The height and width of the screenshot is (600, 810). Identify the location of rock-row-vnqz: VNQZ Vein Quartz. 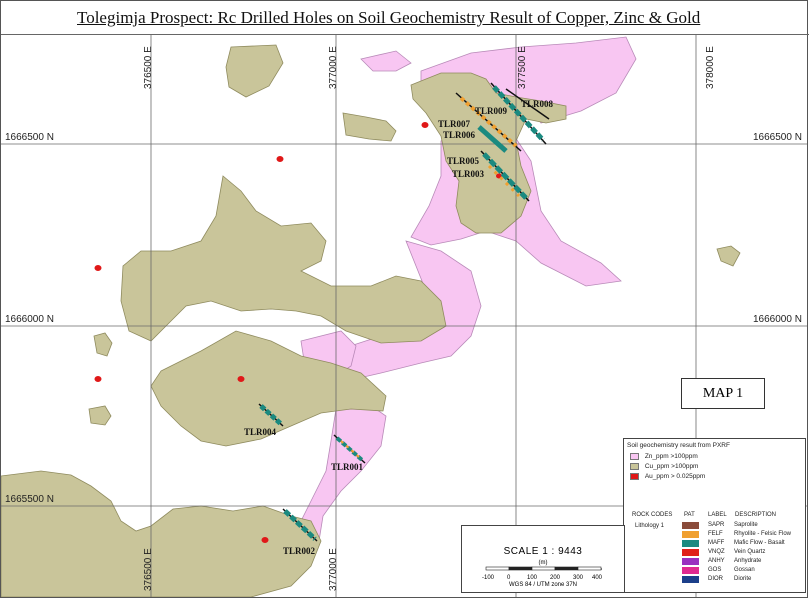
(742, 553).